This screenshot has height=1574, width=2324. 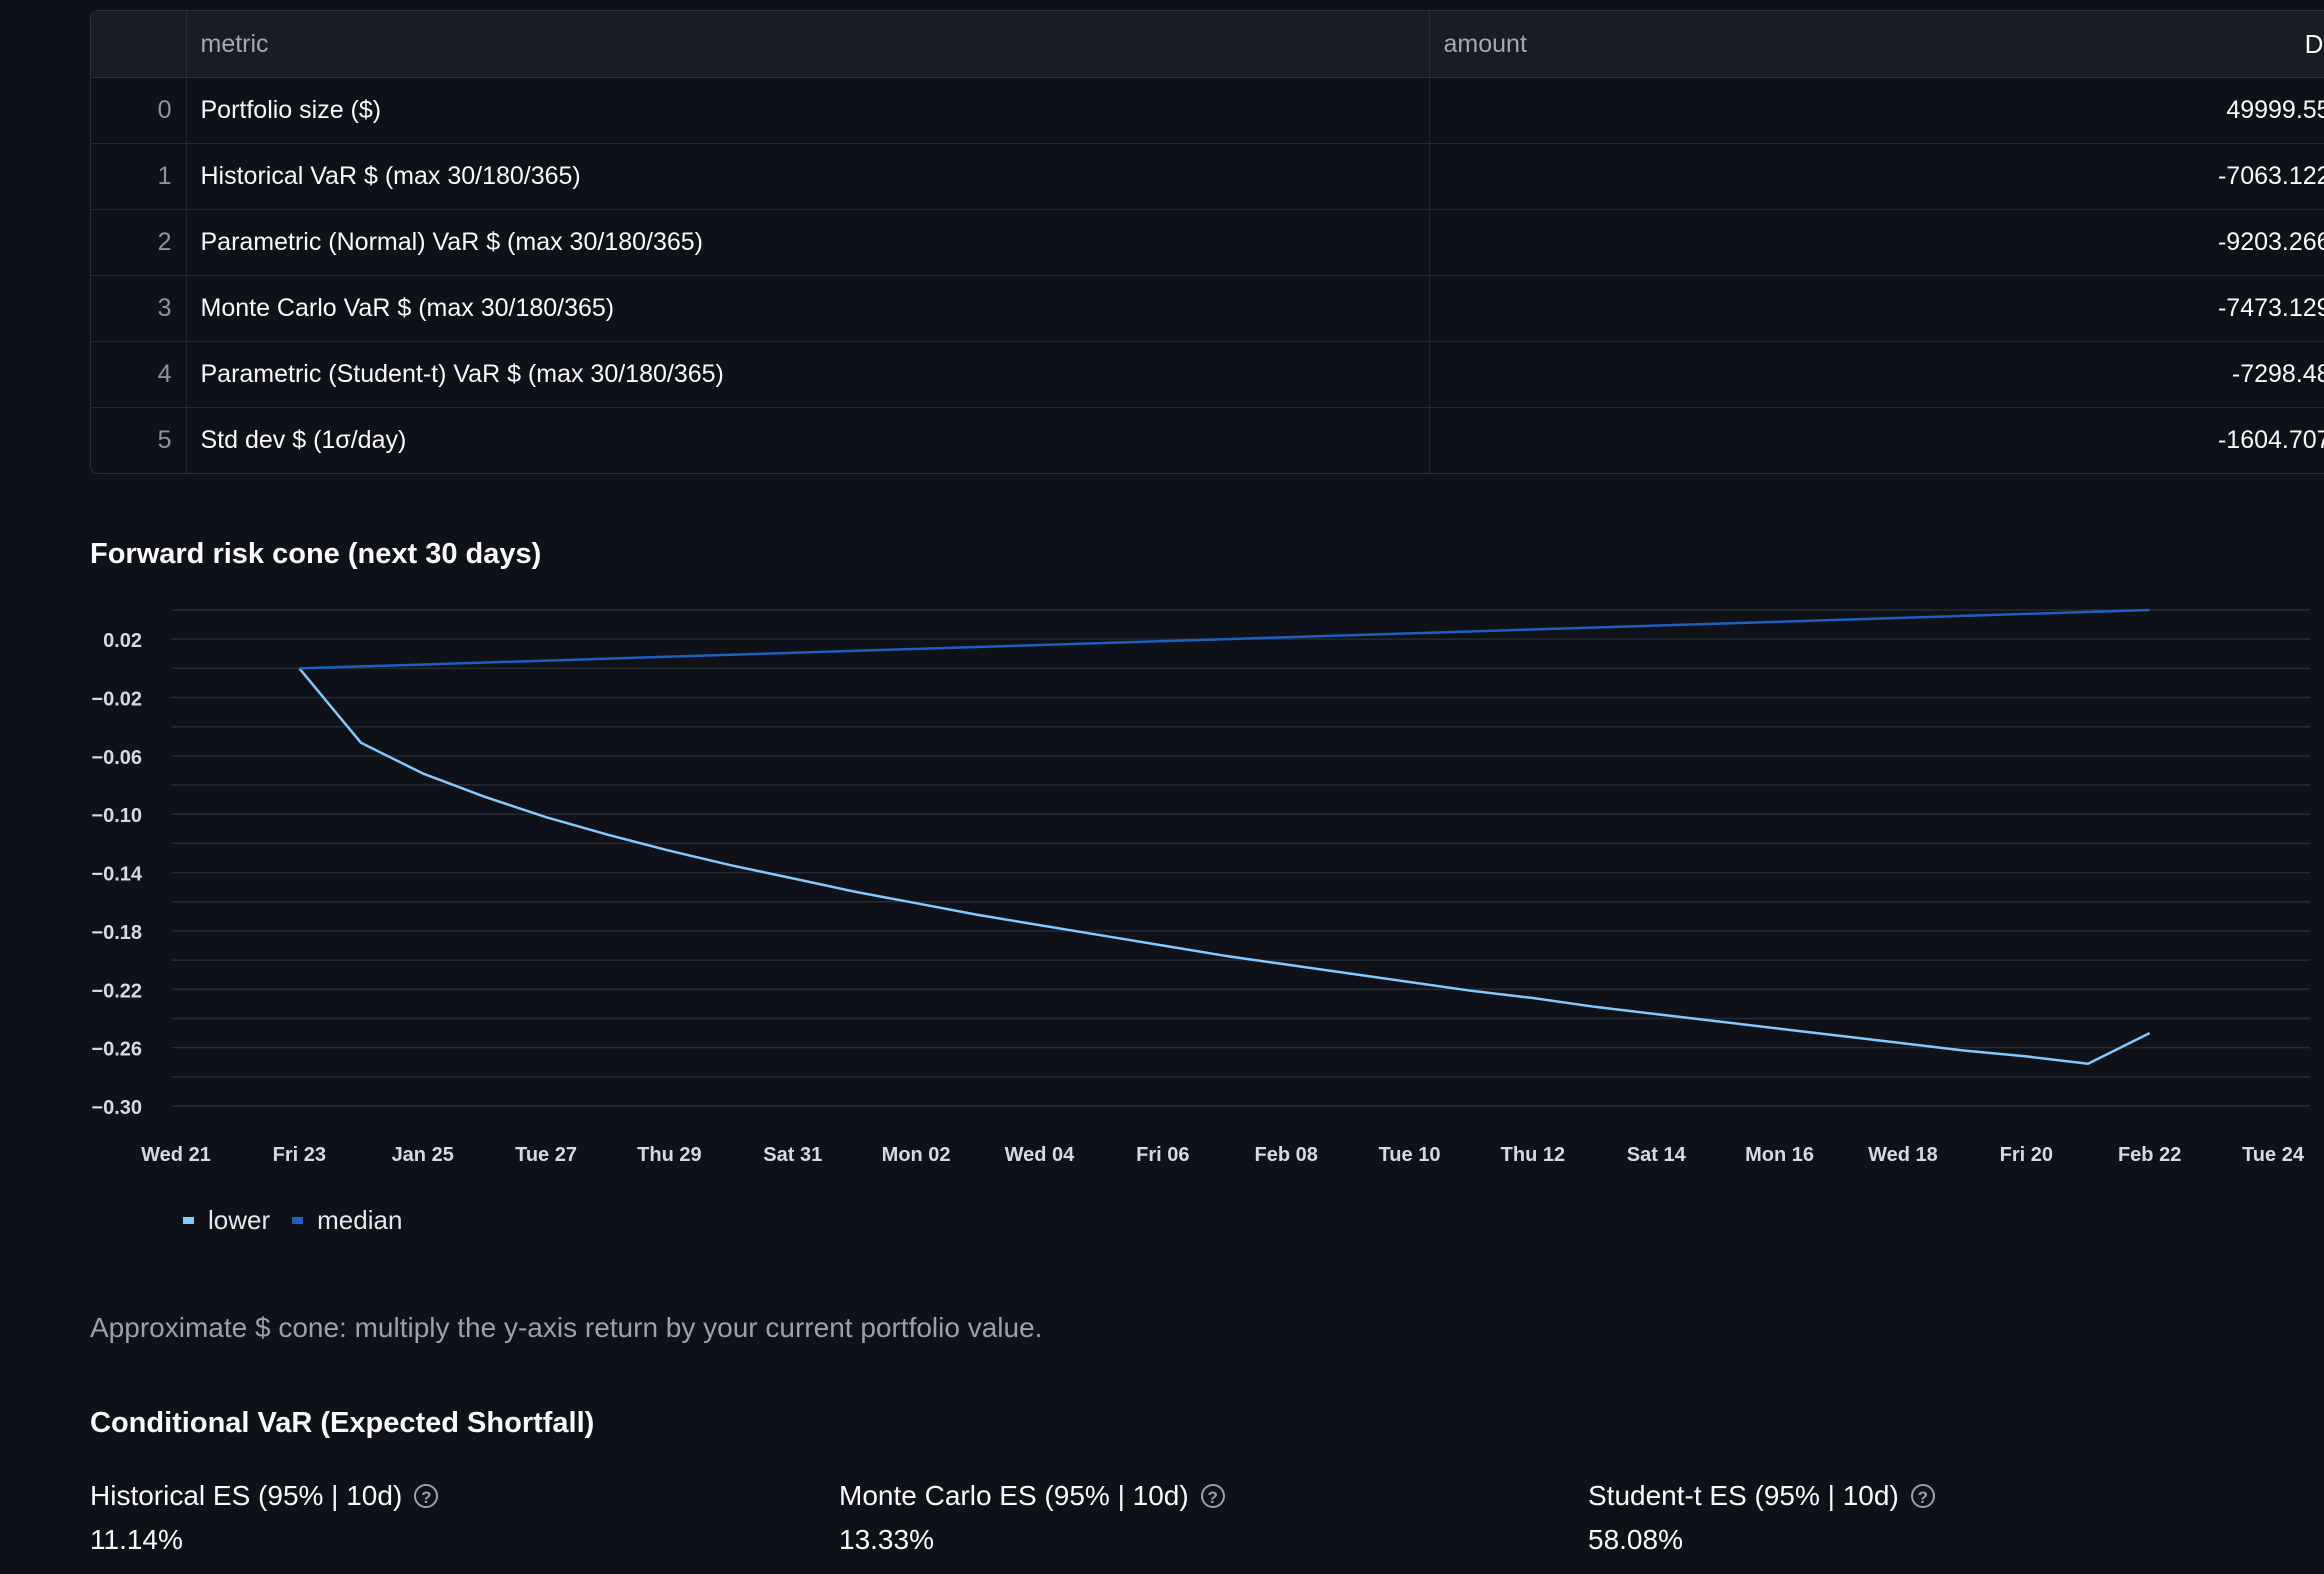 What do you see at coordinates (116, 991) in the screenshot?
I see `y-tick-label: −0.22` at bounding box center [116, 991].